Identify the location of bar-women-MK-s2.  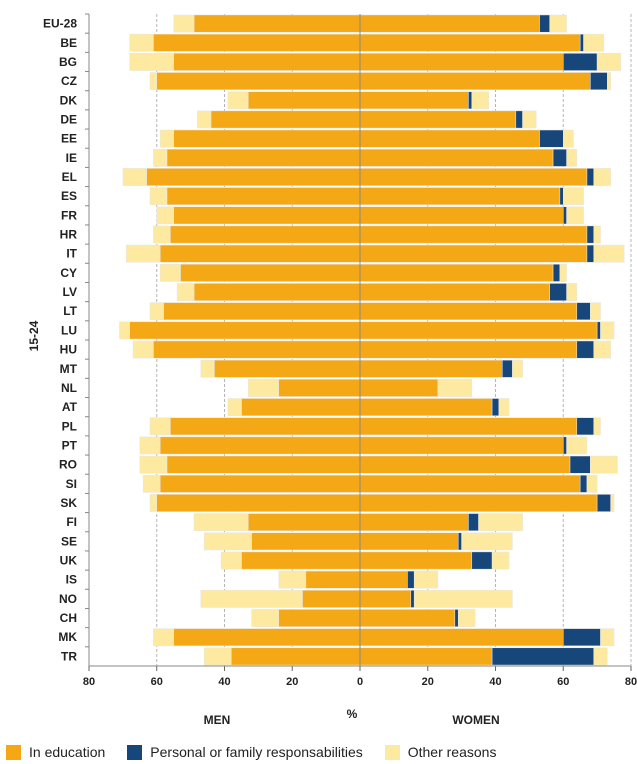
(607, 637).